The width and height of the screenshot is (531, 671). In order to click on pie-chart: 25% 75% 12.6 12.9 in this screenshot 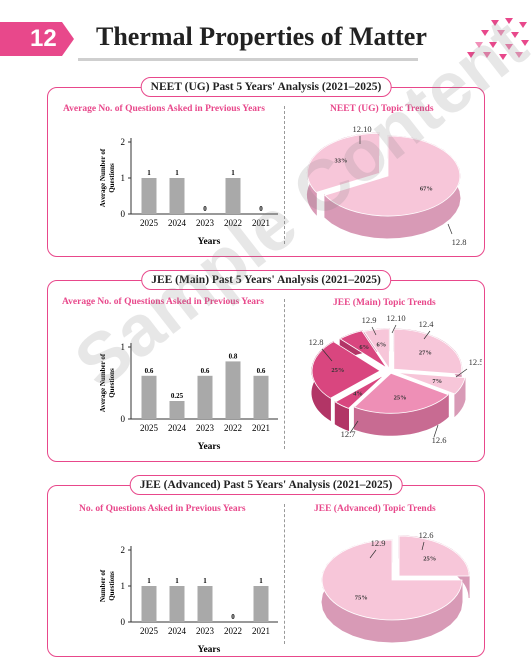, I will do `click(395, 586)`.